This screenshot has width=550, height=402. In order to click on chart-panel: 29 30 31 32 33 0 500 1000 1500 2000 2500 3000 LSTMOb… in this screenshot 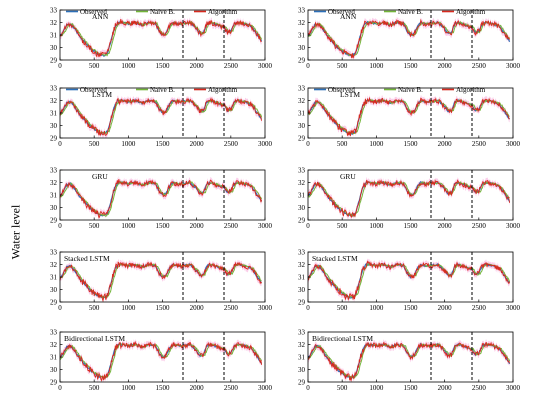, I will do `click(409, 116)`.